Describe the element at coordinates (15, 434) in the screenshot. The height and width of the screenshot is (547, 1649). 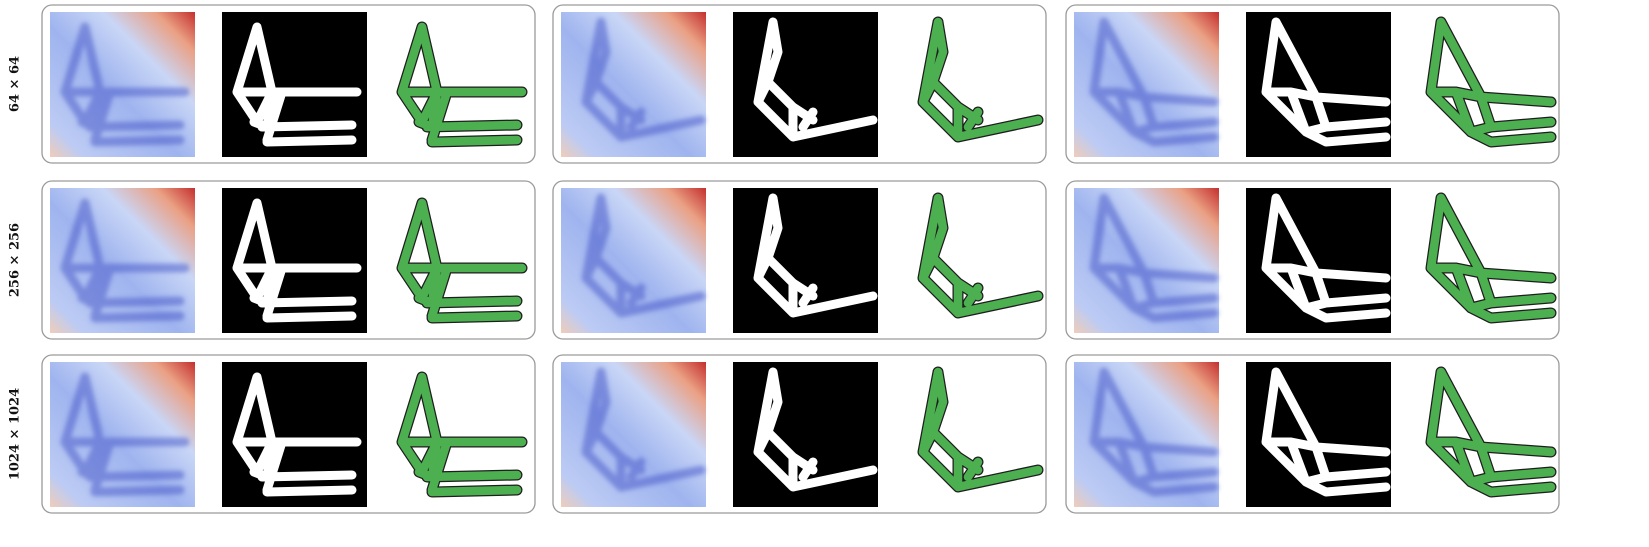
I see `row-label: 1024 × 1024` at that location.